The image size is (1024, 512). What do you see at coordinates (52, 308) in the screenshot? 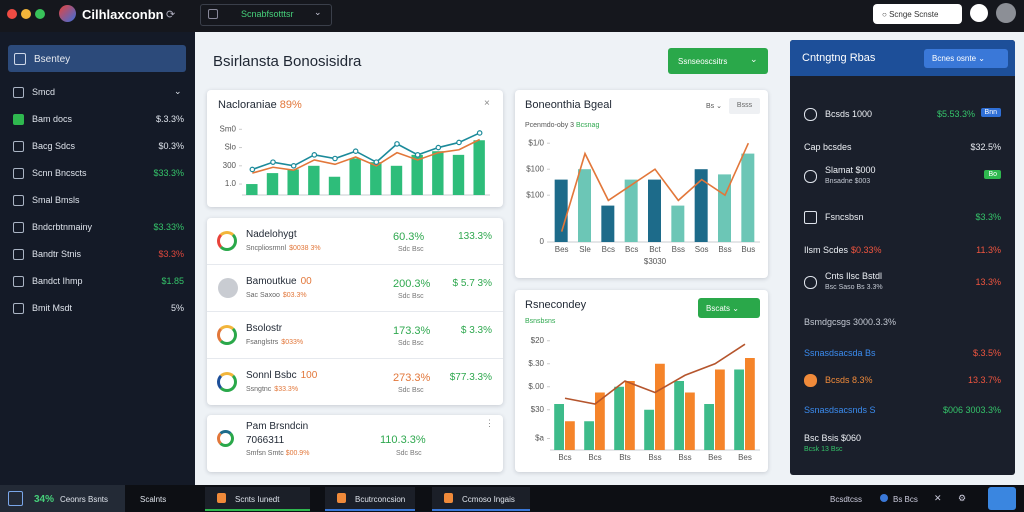
I see `nav-label: Bmit Msdt` at bounding box center [52, 308].